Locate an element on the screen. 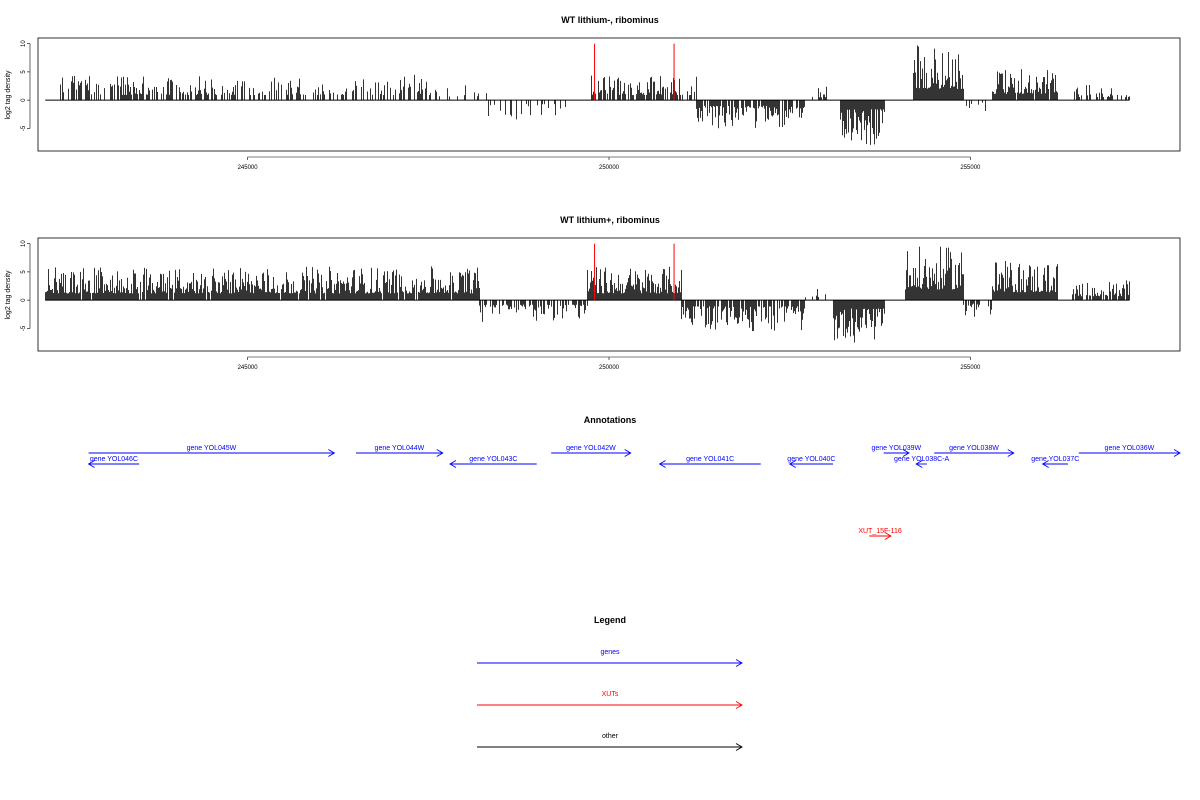 Image resolution: width=1200 pixels, height=800 pixels. legend-label: XUTs is located at coordinates (610, 694).